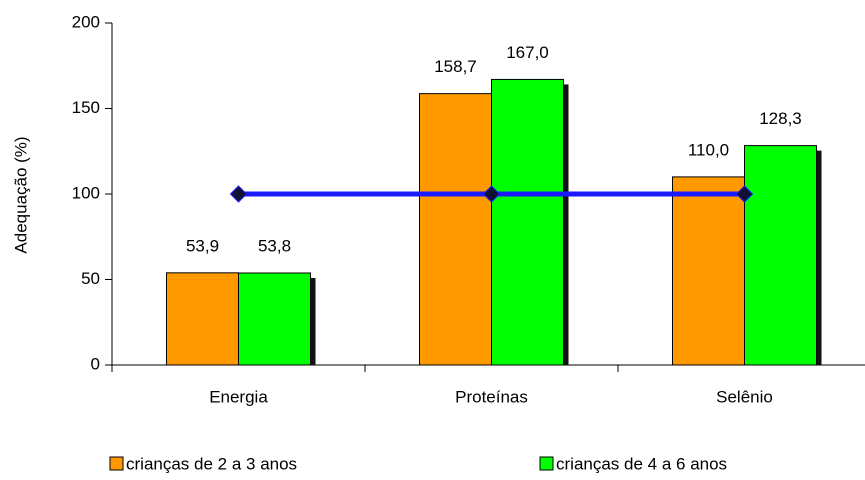 Image resolution: width=865 pixels, height=480 pixels. Describe the element at coordinates (641, 463) in the screenshot. I see `legend-label: crianças de 4 a 6 anos` at that location.